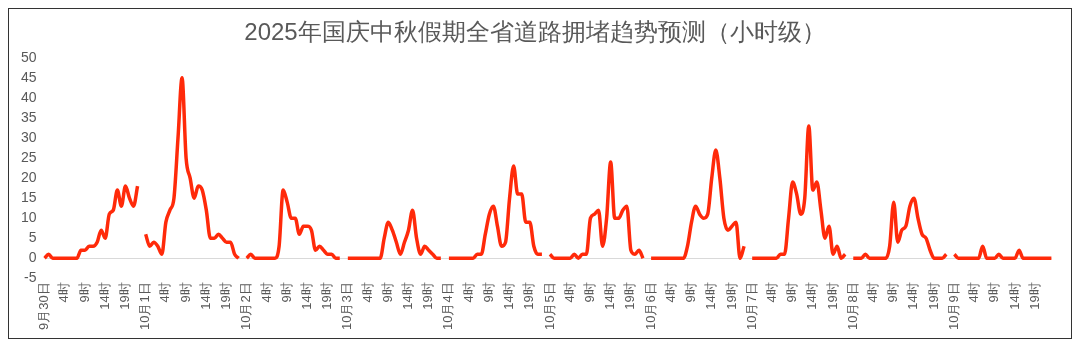 The height and width of the screenshot is (347, 1080). I want to click on x-tick-label: 10月5日, so click(549, 306).